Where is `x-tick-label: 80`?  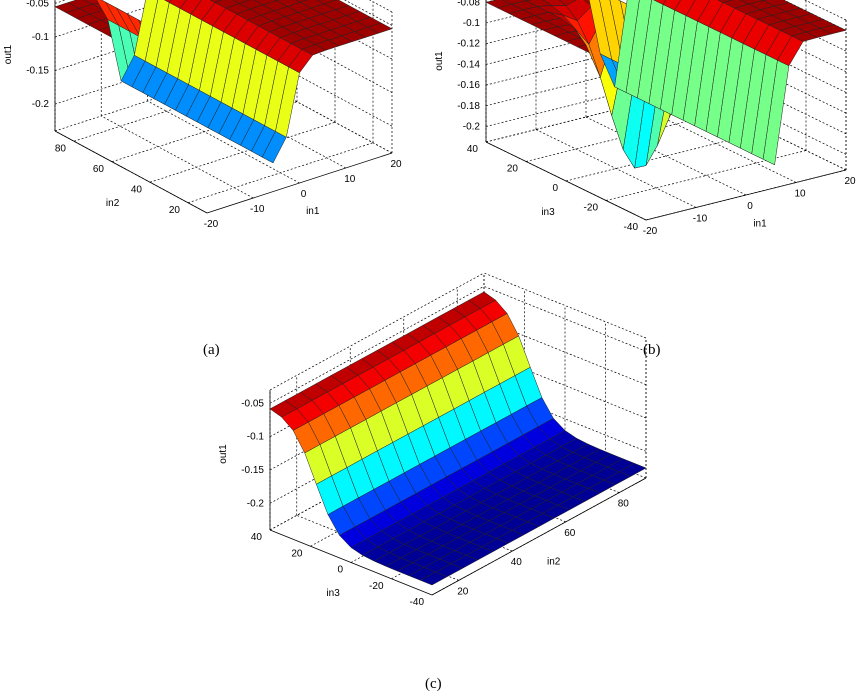 x-tick-label: 80 is located at coordinates (624, 504).